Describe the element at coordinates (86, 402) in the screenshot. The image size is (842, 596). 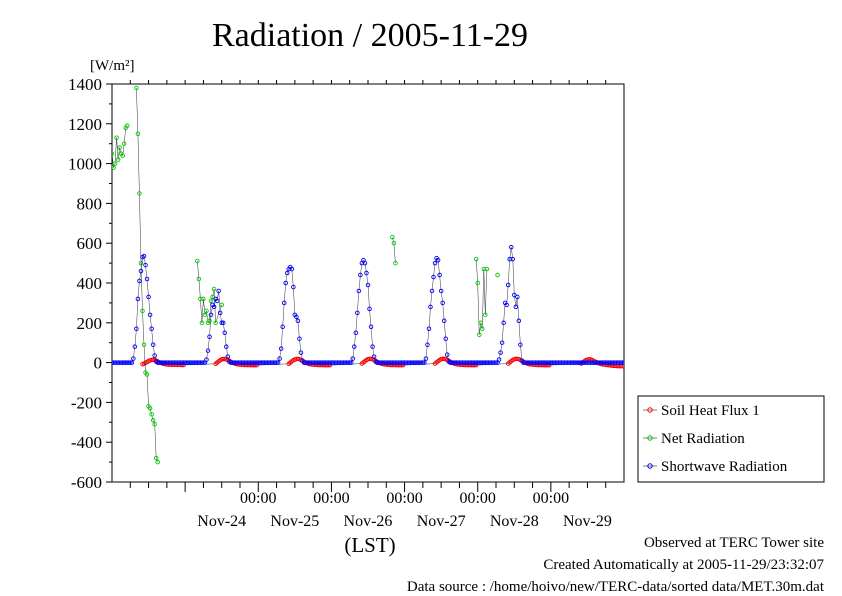
I see `y-tick-label: -200` at that location.